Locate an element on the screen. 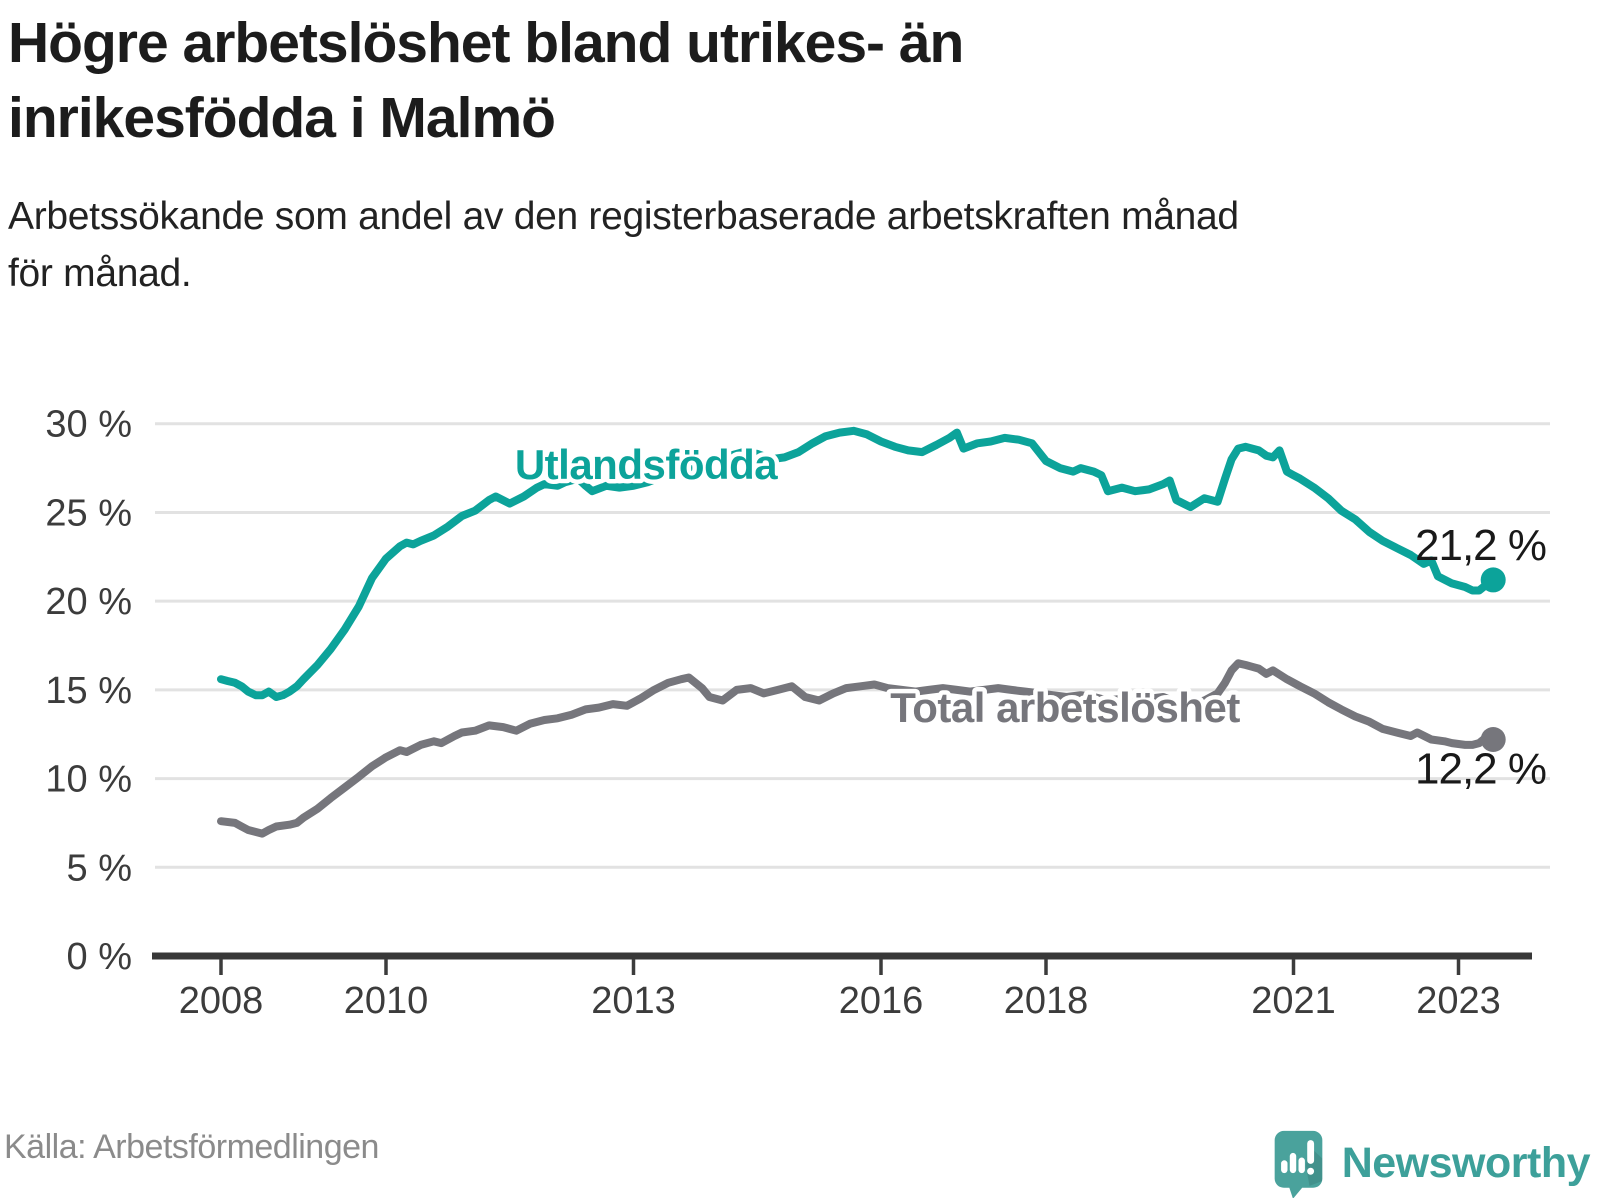 The width and height of the screenshot is (1600, 1200). page-title-line-2: inrikesfödda i Malmö is located at coordinates (282, 118).